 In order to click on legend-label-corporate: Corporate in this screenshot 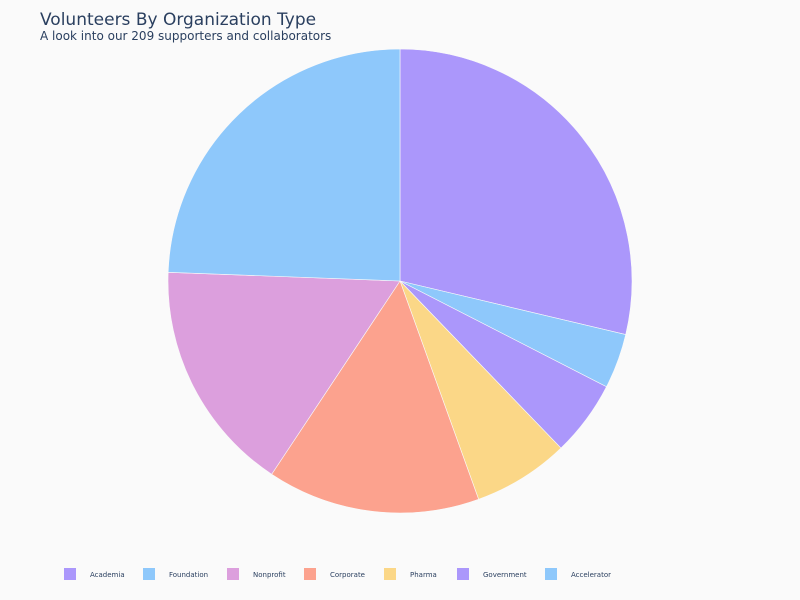, I will do `click(347, 575)`.